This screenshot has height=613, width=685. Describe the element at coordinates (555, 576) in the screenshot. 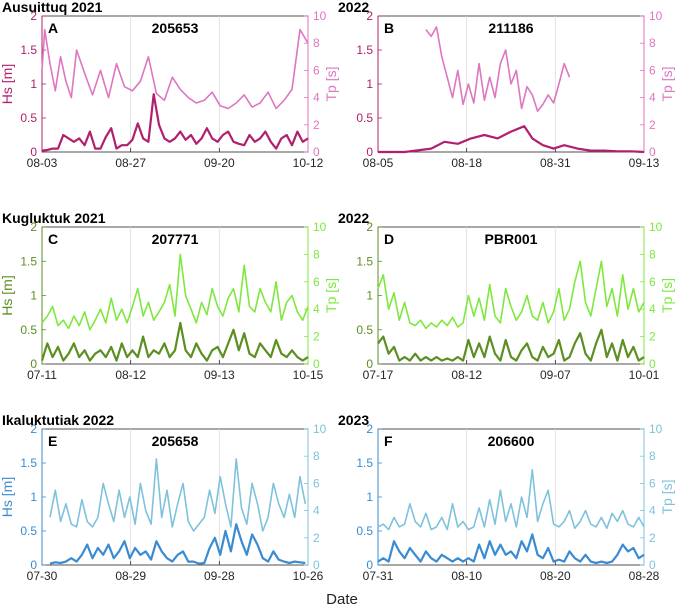

I see `x-tick-label: 08-20` at that location.